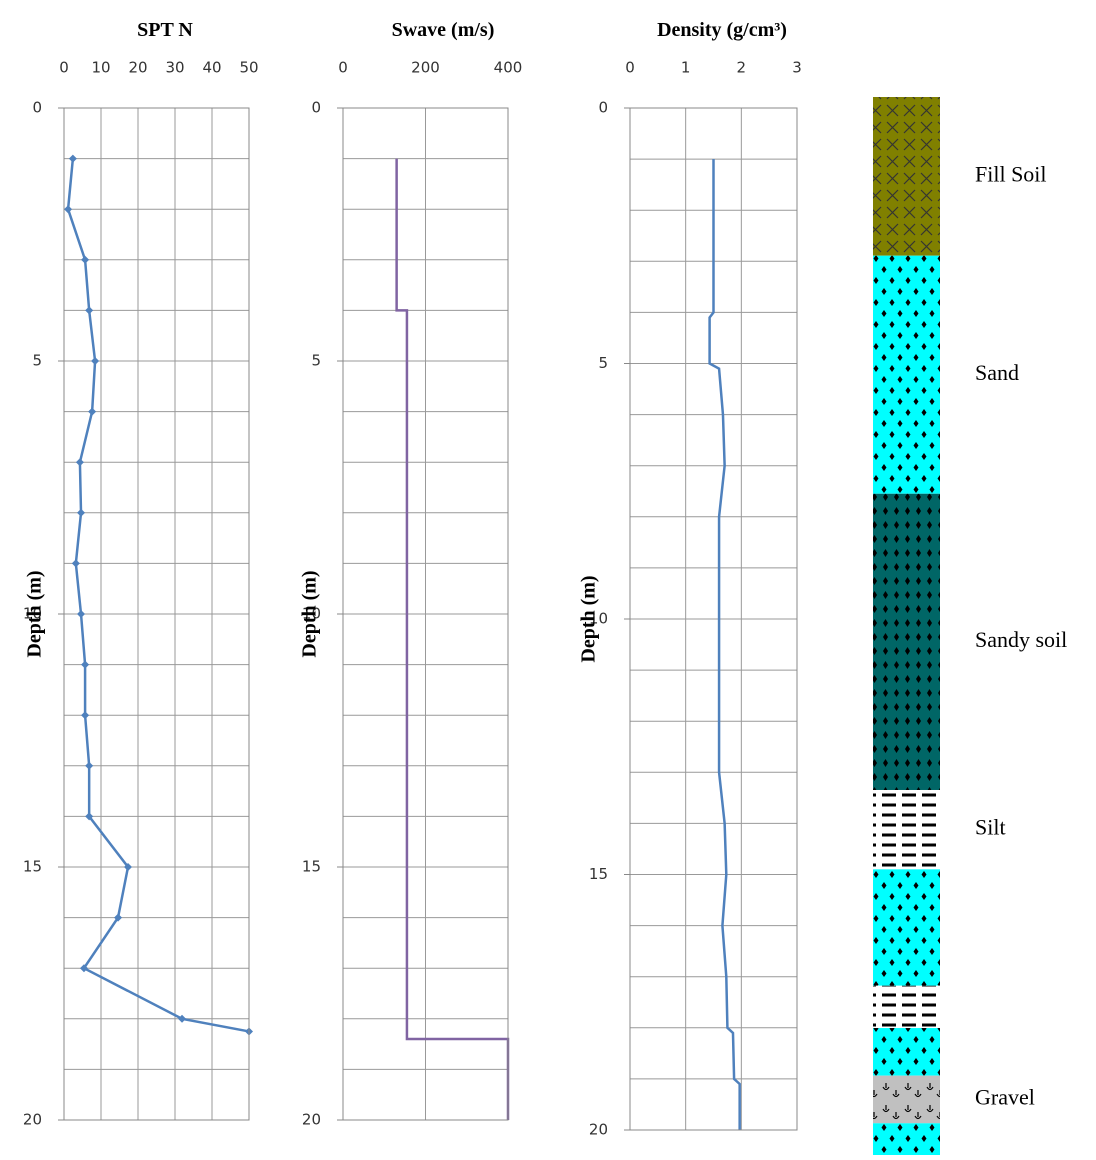 Image resolution: width=1096 pixels, height=1160 pixels. Describe the element at coordinates (797, 68) in the screenshot. I see `x-tick-label: 3` at that location.